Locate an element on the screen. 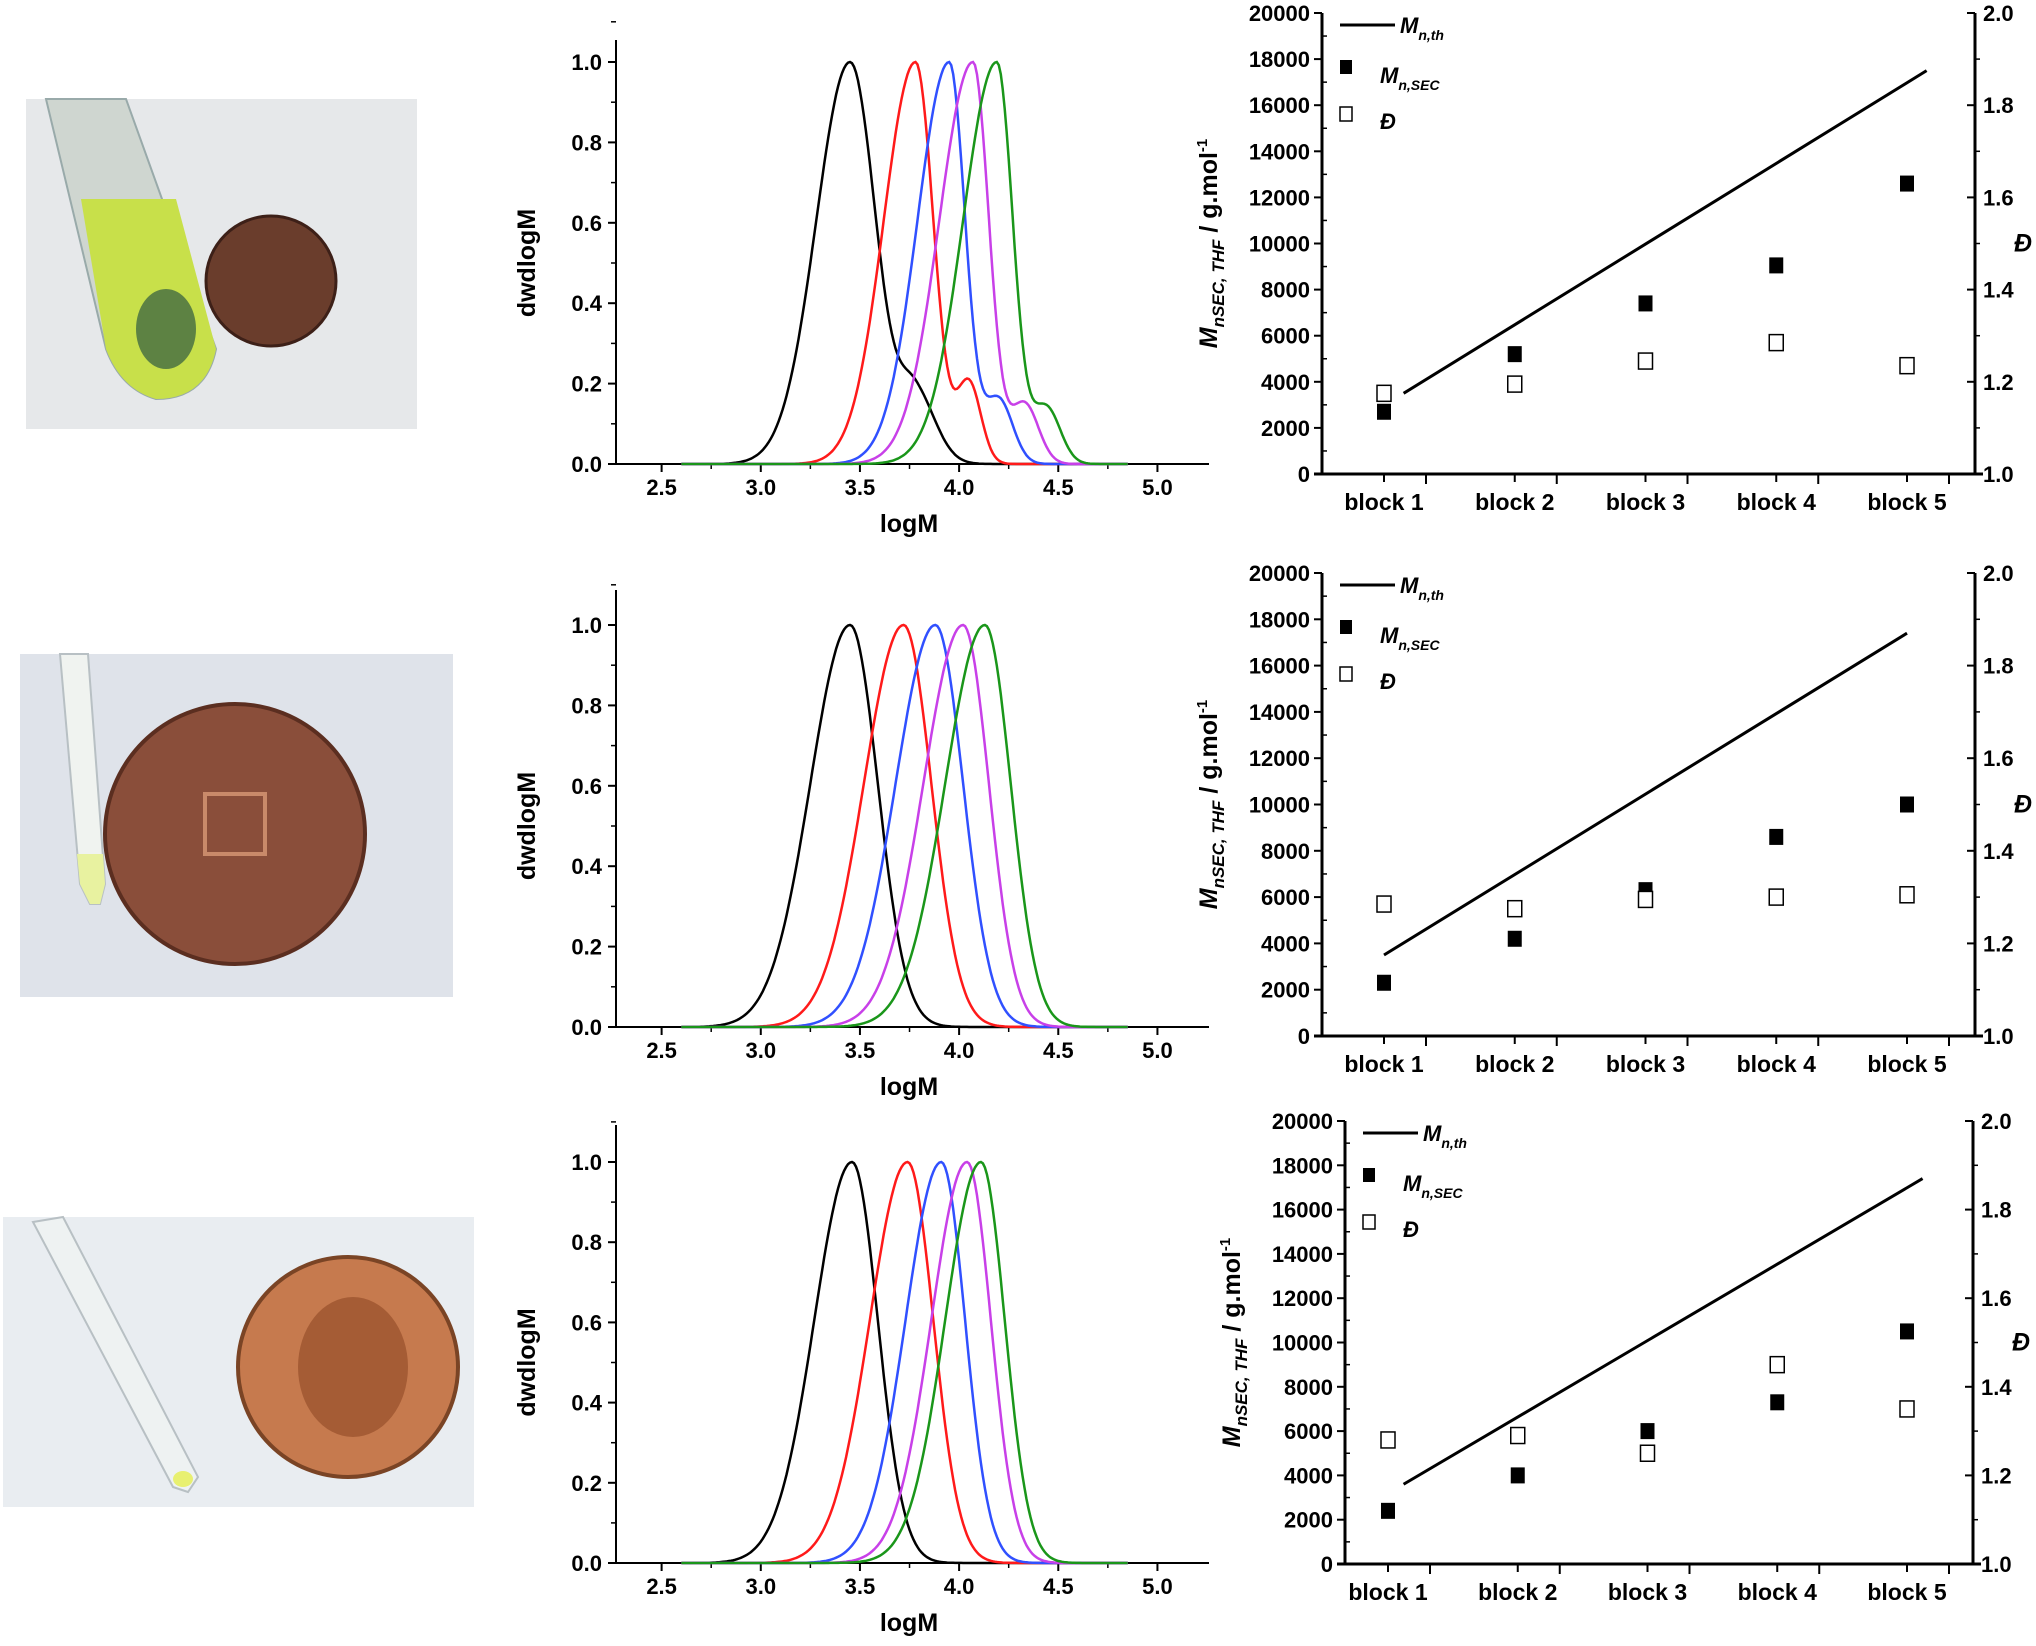  y-tick-label: 1.0 is located at coordinates (586, 1162).